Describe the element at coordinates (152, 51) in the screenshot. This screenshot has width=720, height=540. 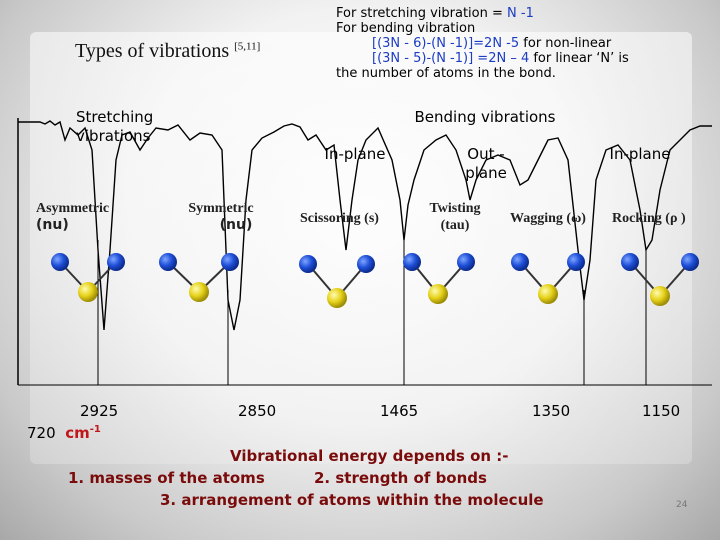
I see `title-text: Types of vibrations` at that location.